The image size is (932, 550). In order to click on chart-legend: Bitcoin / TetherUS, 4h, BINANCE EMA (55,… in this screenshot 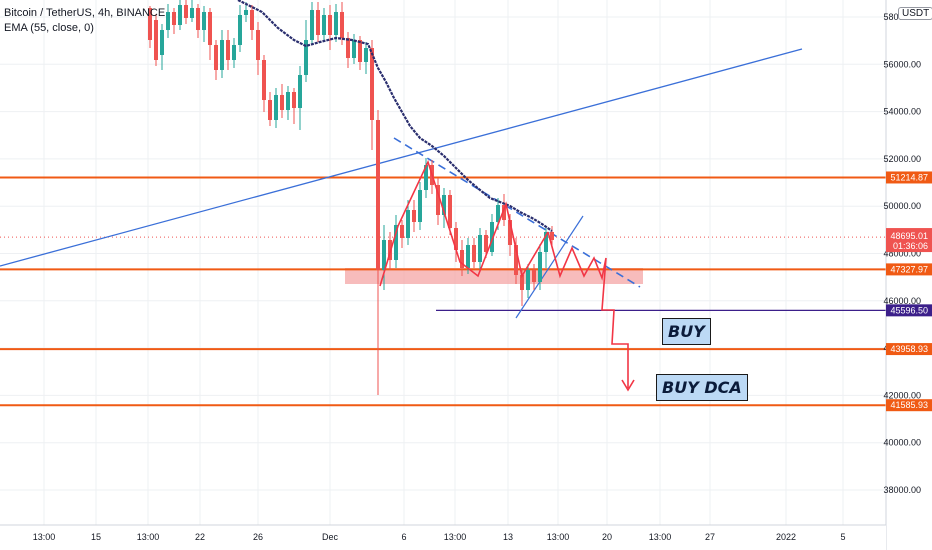, I will do `click(84, 21)`.